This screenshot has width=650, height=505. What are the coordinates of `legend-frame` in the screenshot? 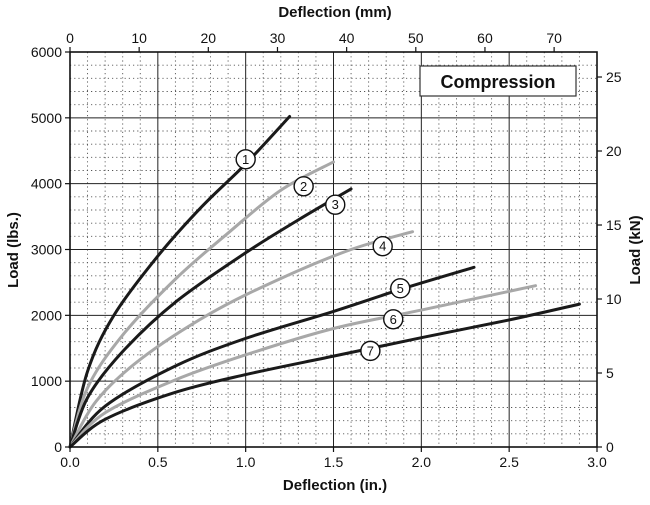 It's located at (498, 81).